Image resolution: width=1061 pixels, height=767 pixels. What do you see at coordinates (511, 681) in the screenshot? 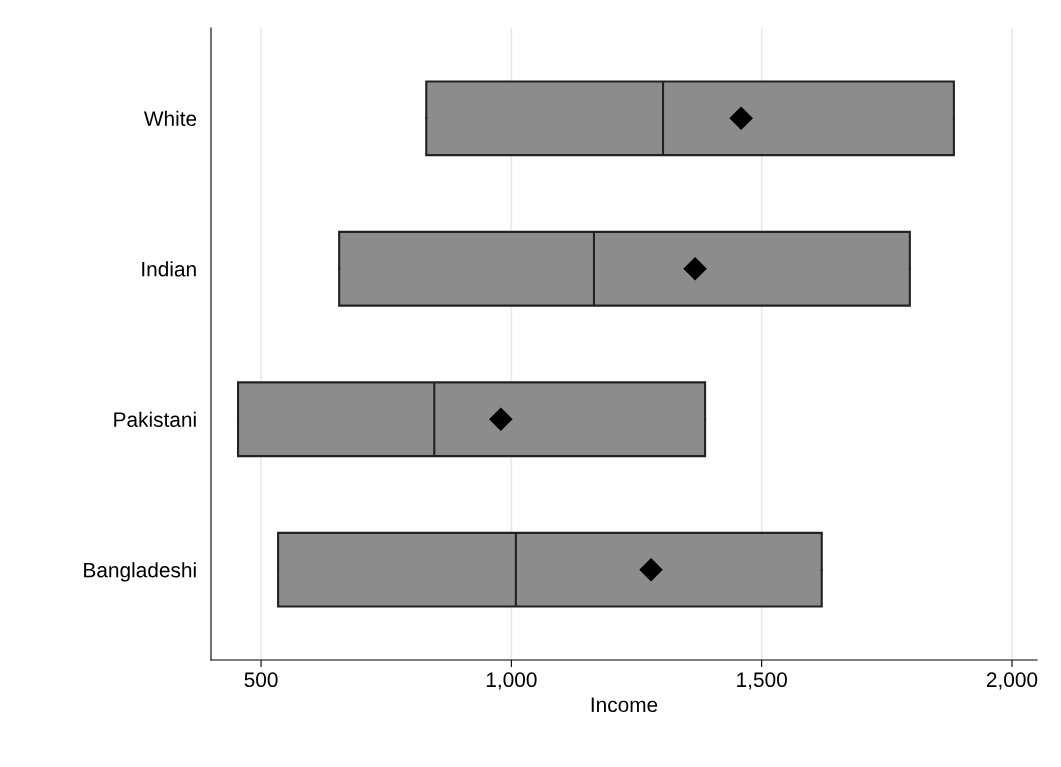
I see `x-tick-label: 1,000` at bounding box center [511, 681].